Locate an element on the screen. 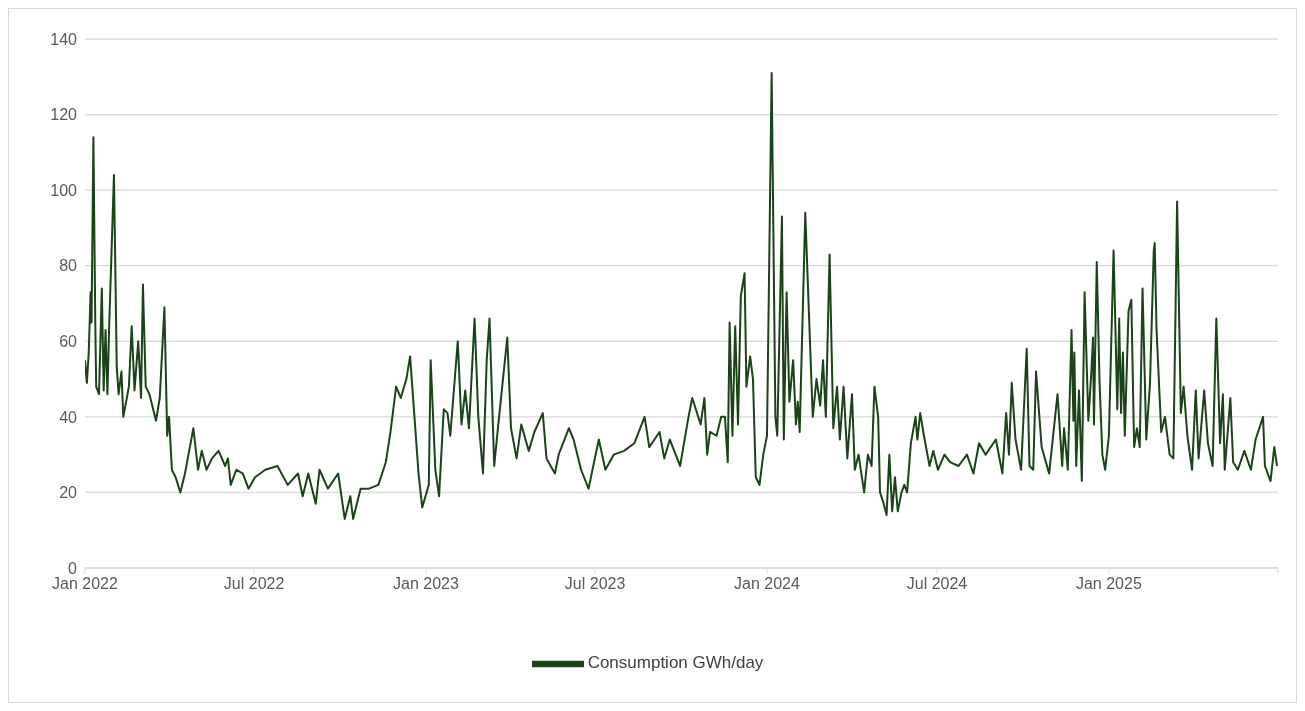  y-tick-label: 0 is located at coordinates (73, 568).